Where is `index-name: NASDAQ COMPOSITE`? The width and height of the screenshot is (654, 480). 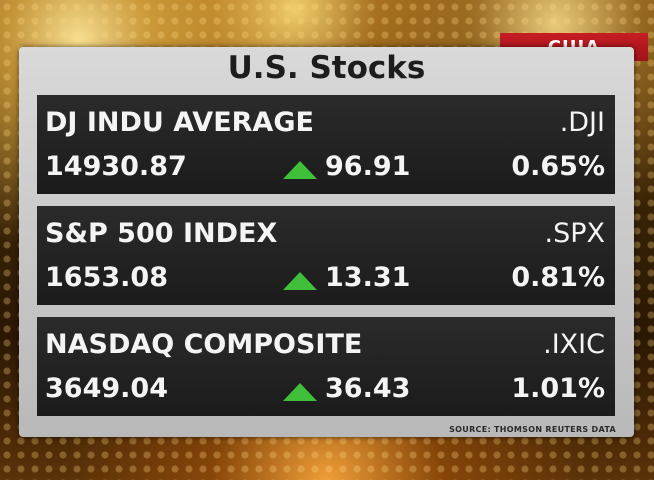
index-name: NASDAQ COMPOSITE is located at coordinates (204, 344).